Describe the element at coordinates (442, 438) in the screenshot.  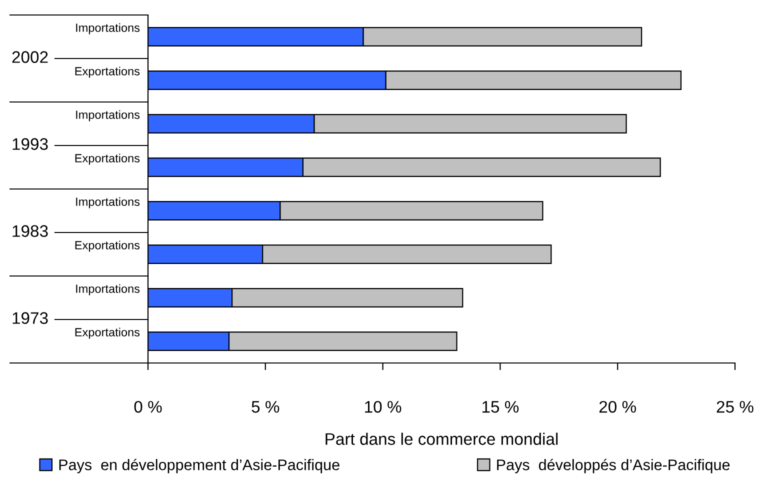
I see `x-axis-title: Part dans le commerce mondial` at that location.